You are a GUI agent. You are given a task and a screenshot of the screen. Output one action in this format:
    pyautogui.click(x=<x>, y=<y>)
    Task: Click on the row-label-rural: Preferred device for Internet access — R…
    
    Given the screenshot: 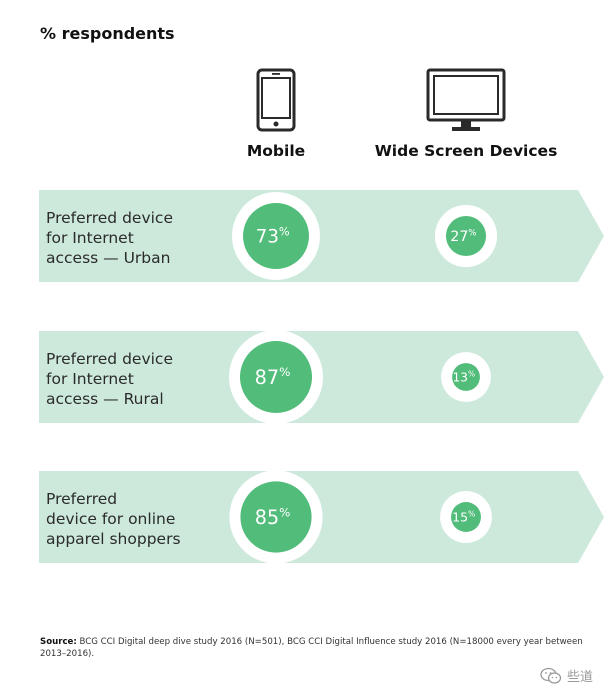 What is the action you would take?
    pyautogui.click(x=109, y=379)
    